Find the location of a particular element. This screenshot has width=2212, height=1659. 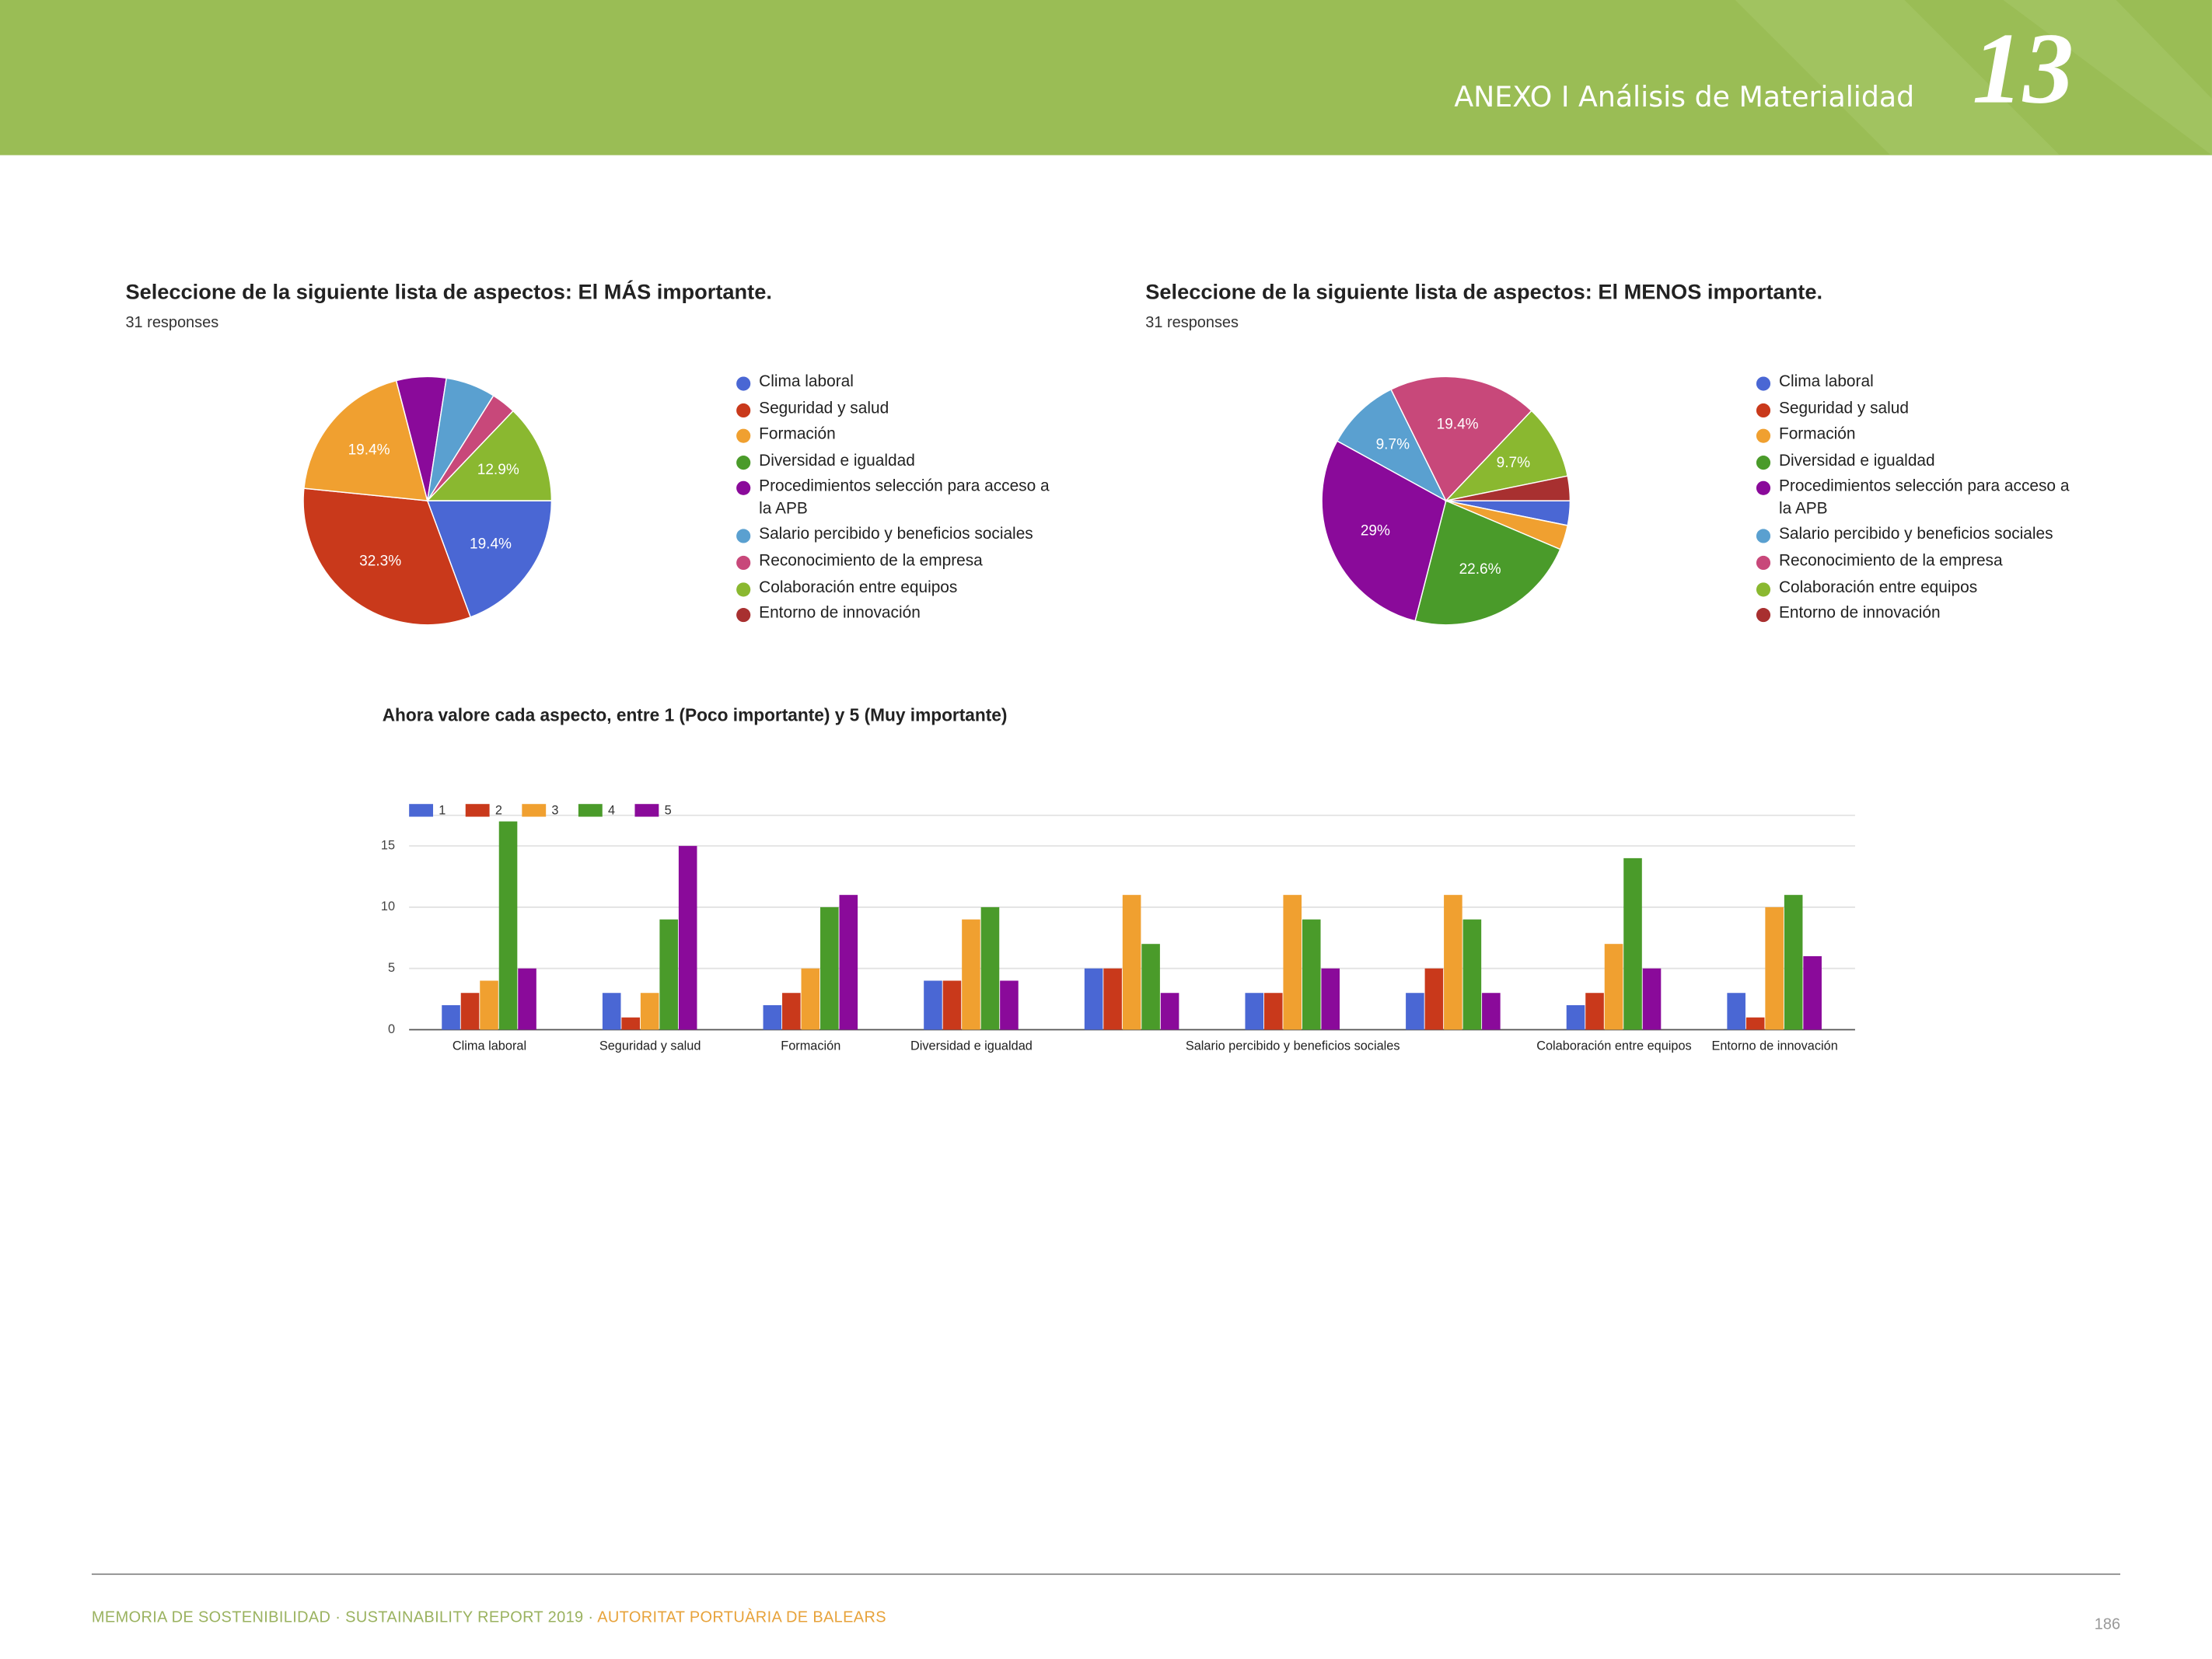

legend-label: 5 is located at coordinates (668, 811).